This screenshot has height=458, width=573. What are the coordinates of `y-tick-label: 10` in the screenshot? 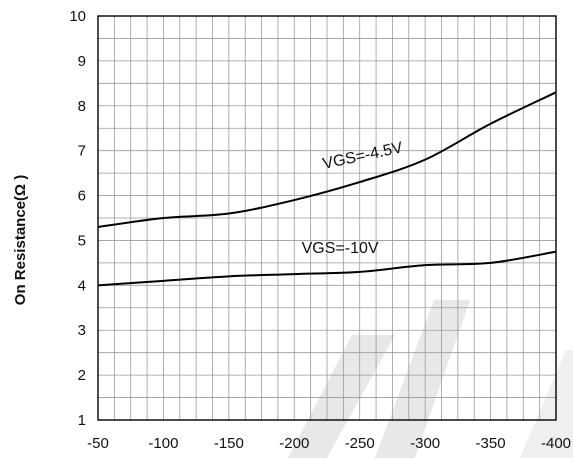 It's located at (77, 16).